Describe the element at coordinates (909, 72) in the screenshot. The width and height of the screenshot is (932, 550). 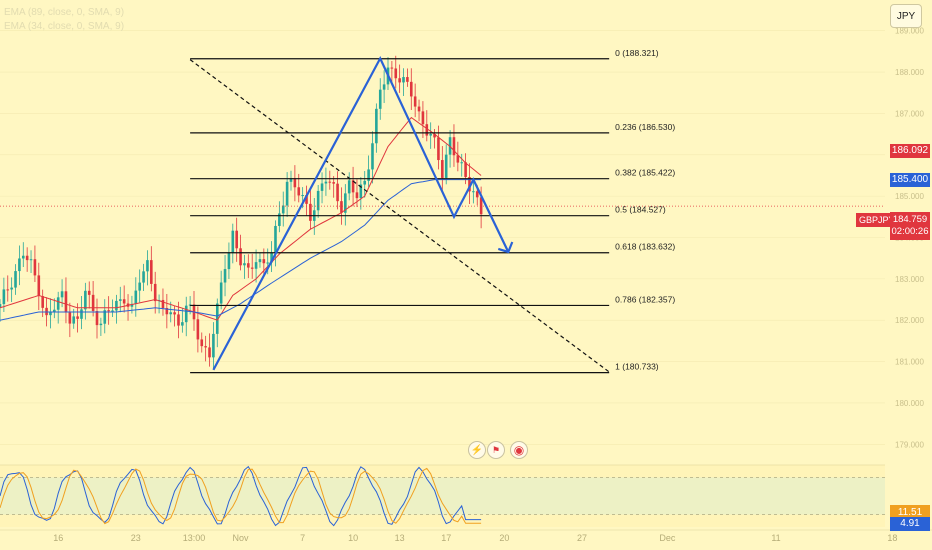
I see `y-tick-label: 188.000` at that location.